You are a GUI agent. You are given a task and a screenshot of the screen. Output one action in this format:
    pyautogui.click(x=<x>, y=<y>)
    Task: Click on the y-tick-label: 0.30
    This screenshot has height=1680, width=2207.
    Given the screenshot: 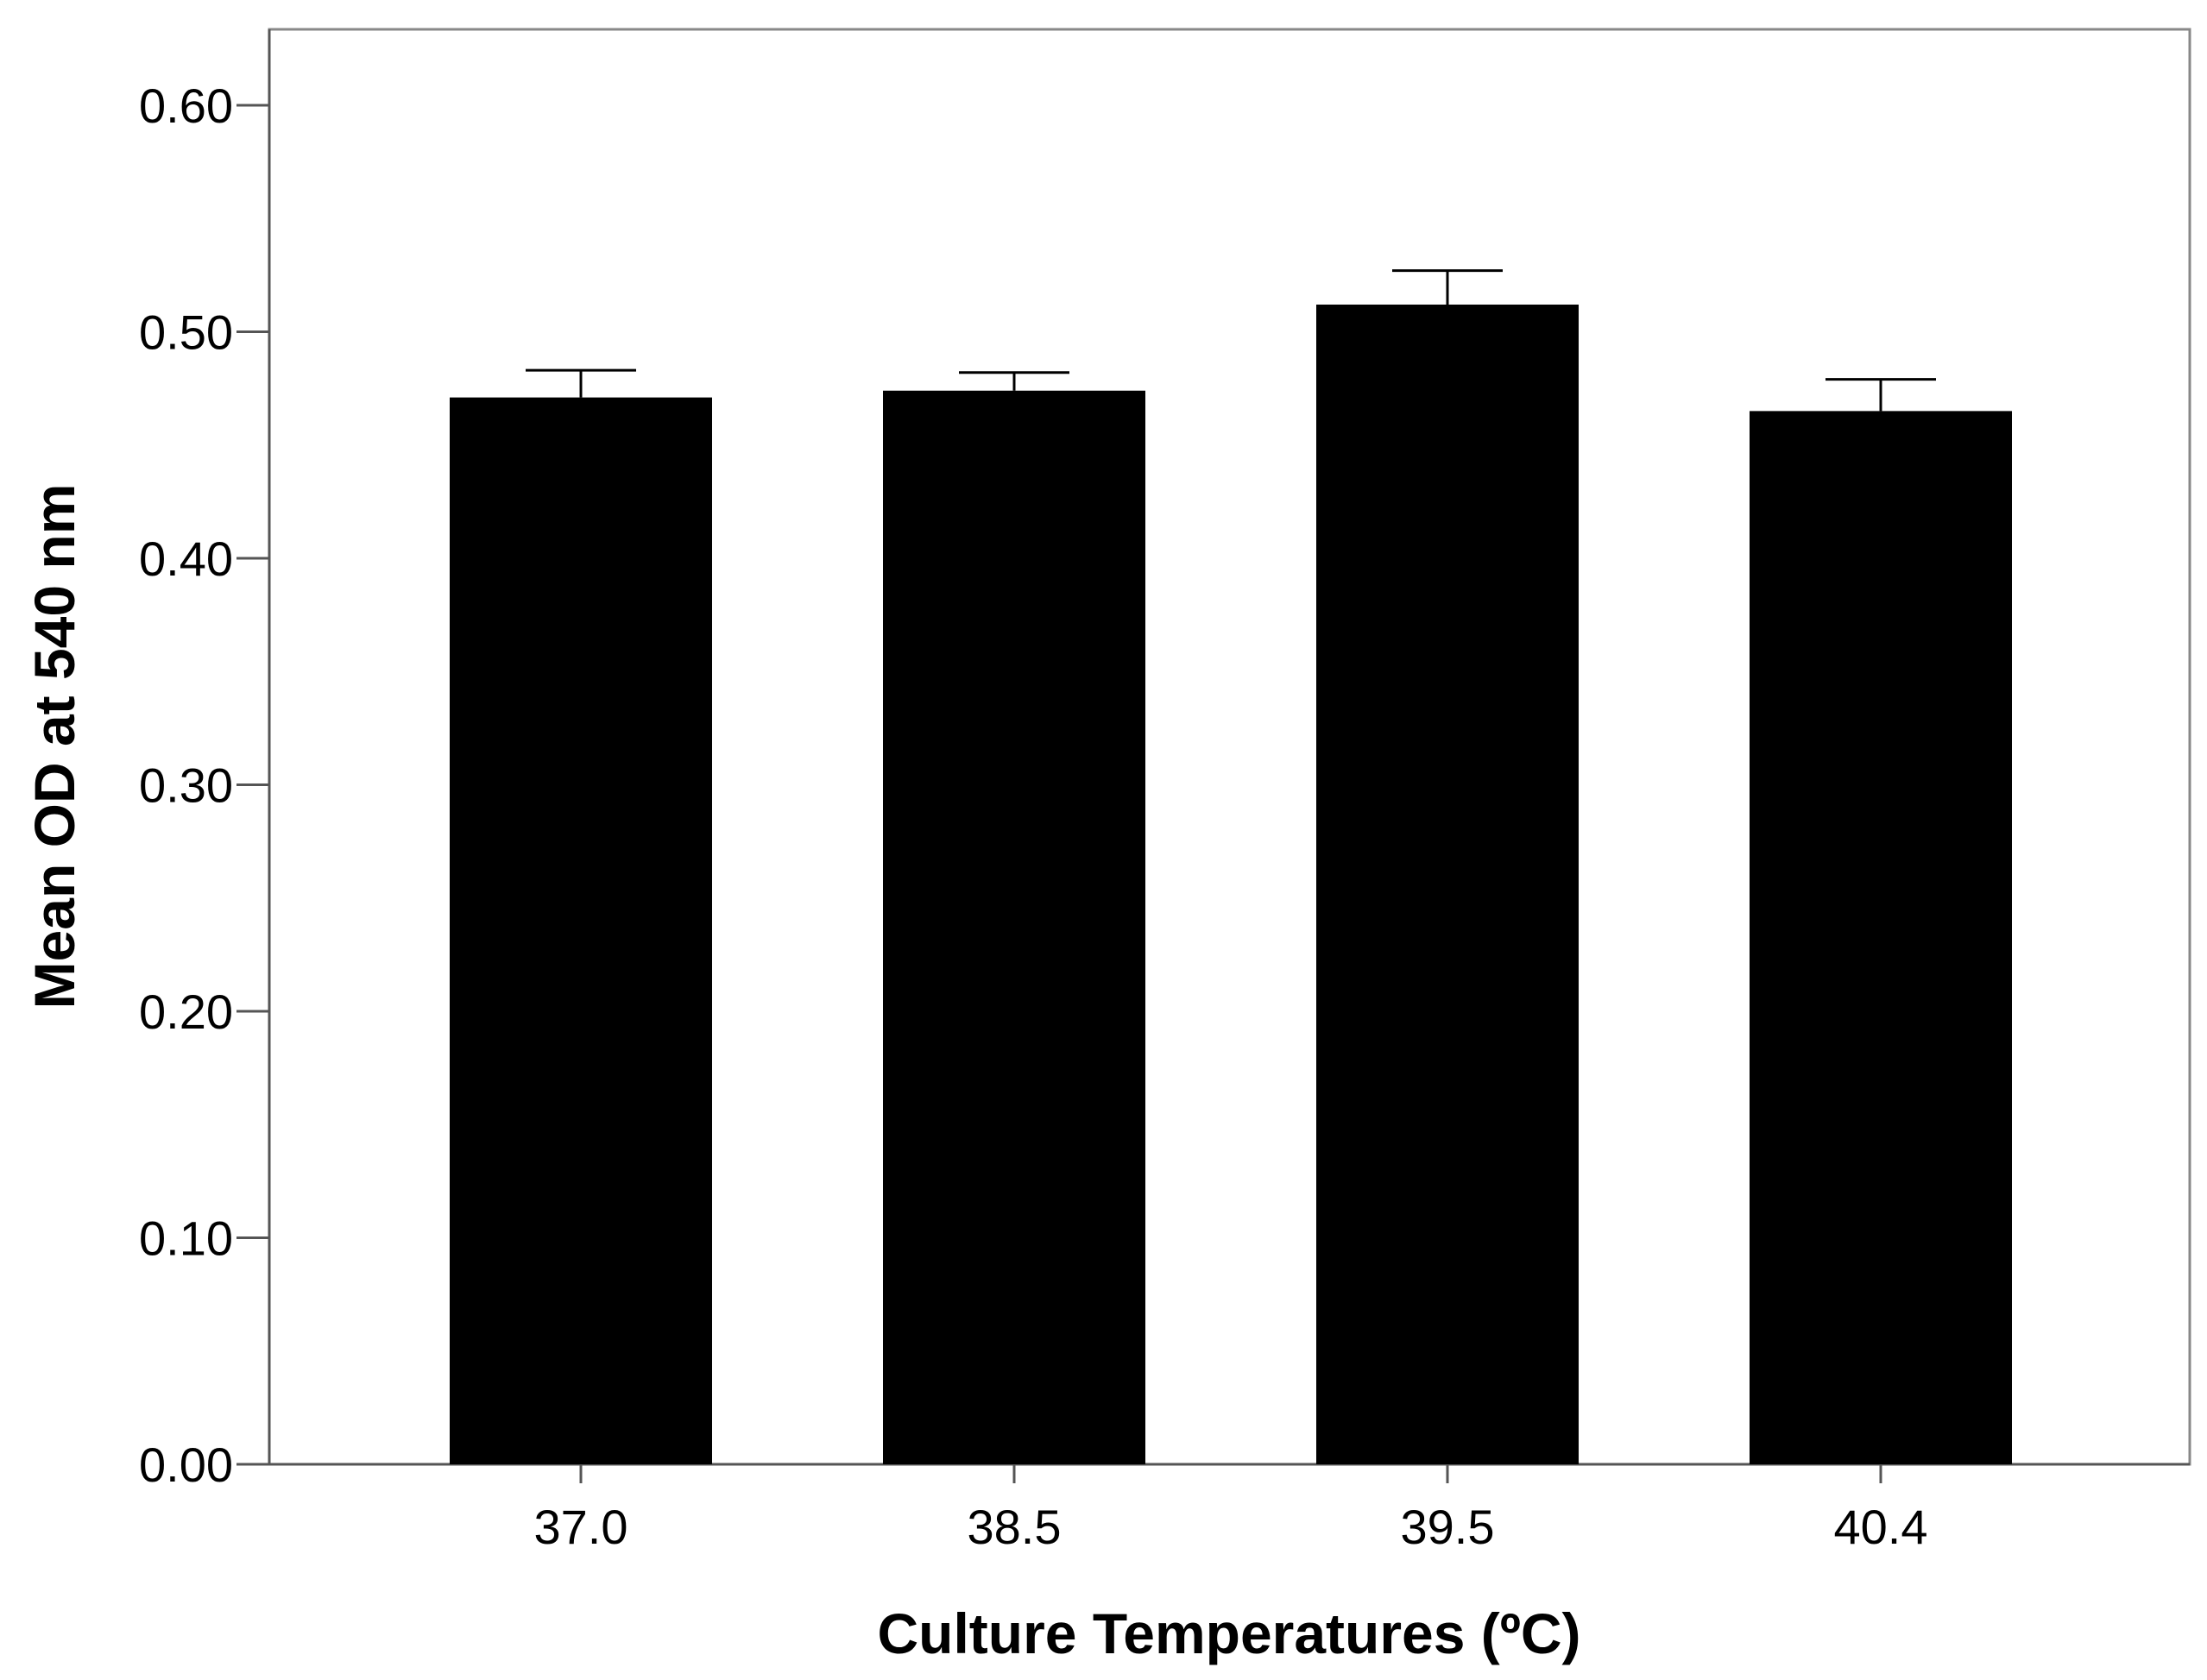 What is the action you would take?
    pyautogui.click(x=186, y=786)
    